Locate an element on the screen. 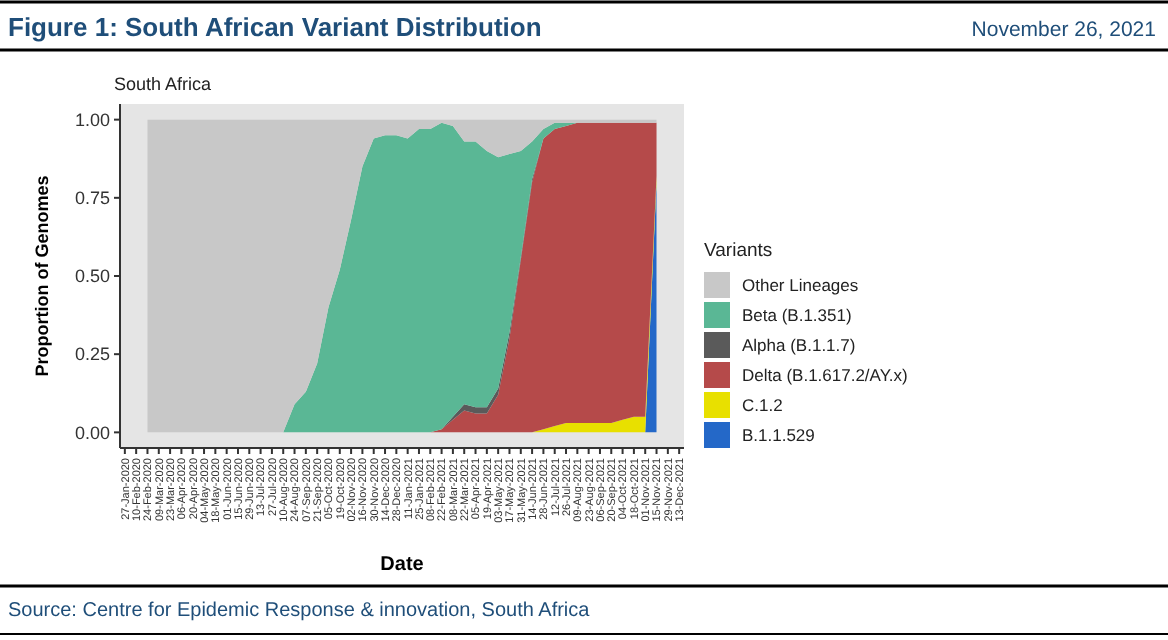 This screenshot has width=1168, height=640. y-tick-label: 0.25 is located at coordinates (92, 354).